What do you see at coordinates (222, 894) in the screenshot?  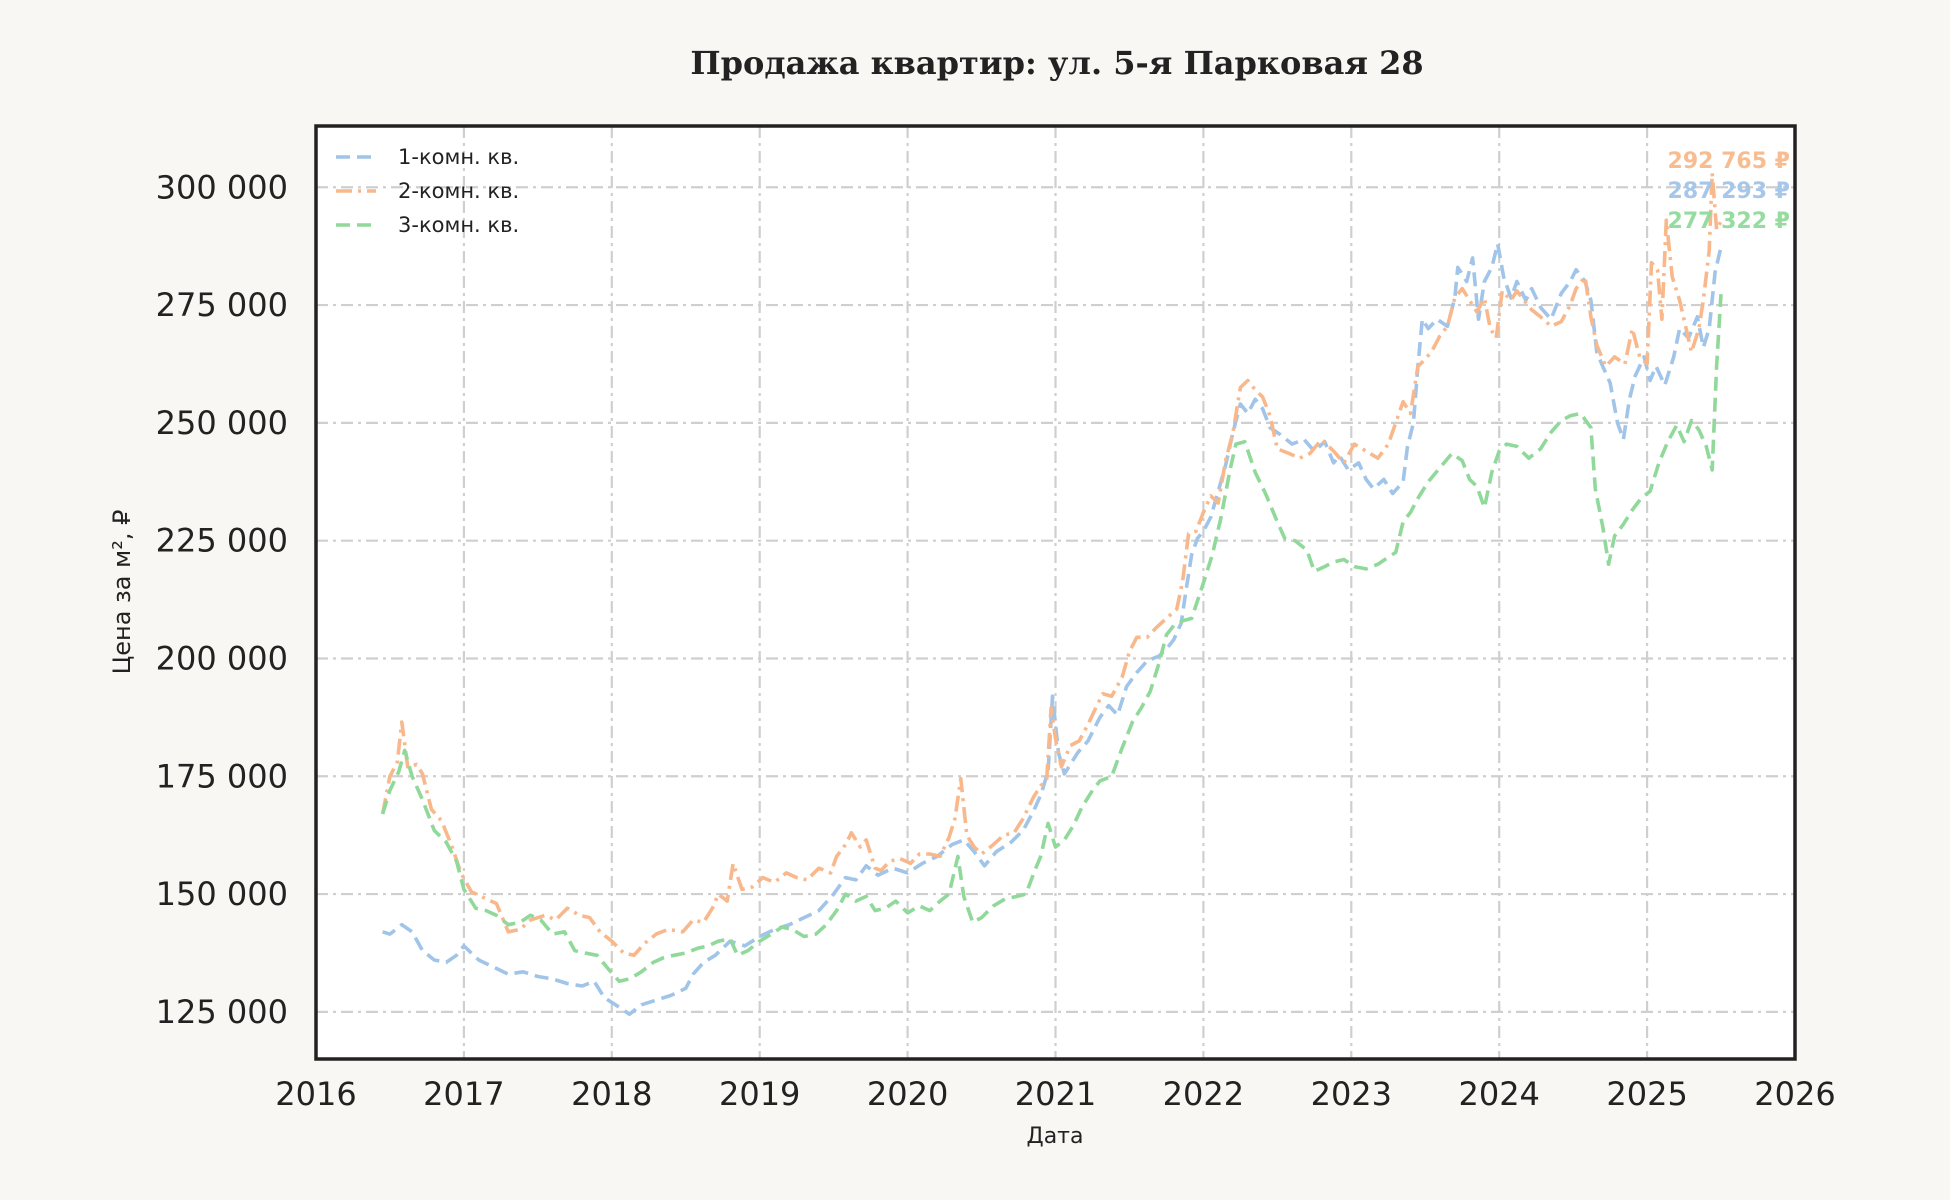 I see `y-tick-label: 150 000` at bounding box center [222, 894].